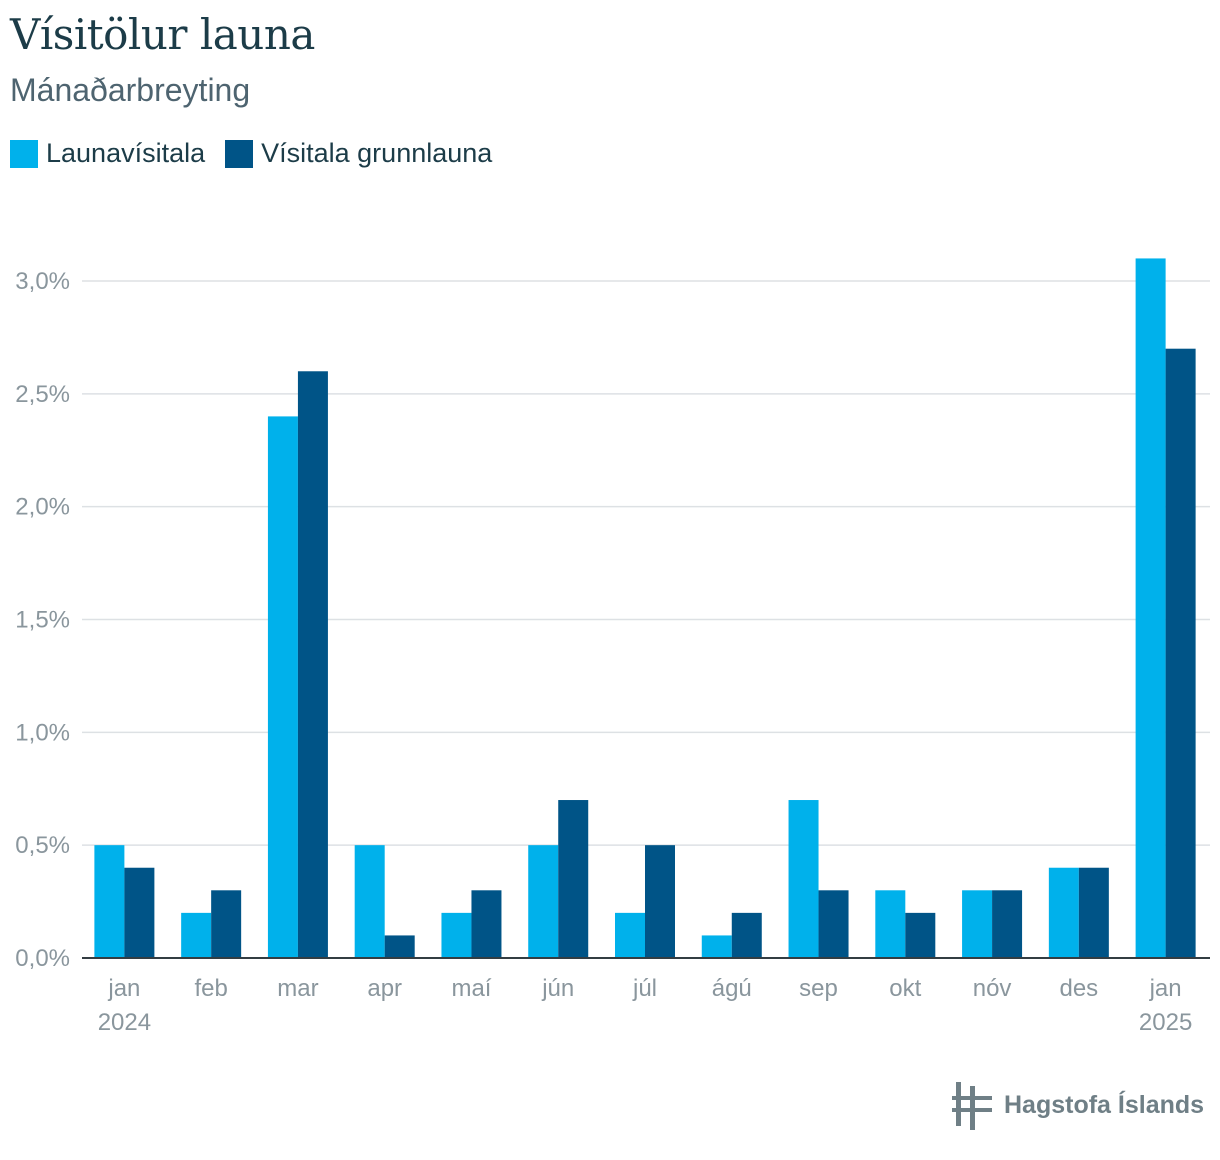 Image resolution: width=1220 pixels, height=1160 pixels. What do you see at coordinates (644, 988) in the screenshot?
I see `x-tick-label: júl` at bounding box center [644, 988].